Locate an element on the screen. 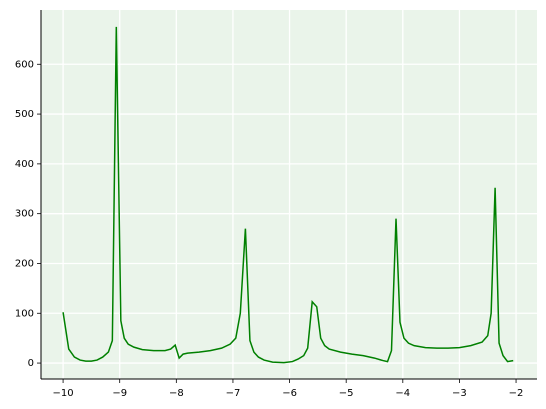 The height and width of the screenshot is (409, 546). y-tick-label: 0 is located at coordinates (31, 363).